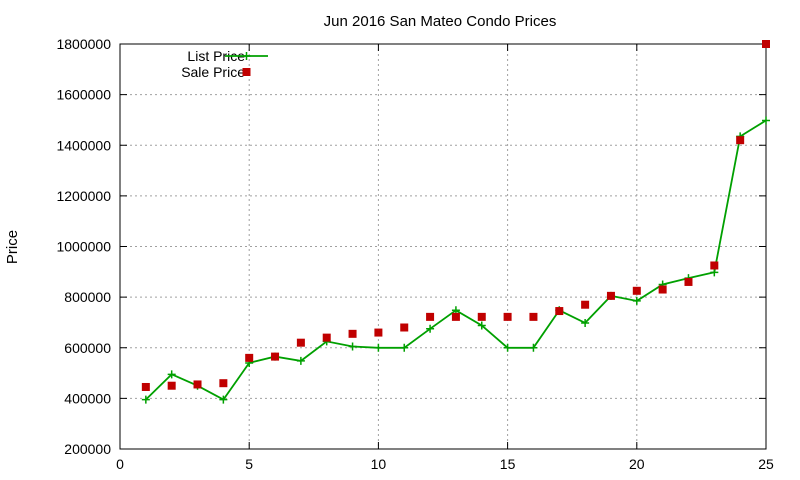 The height and width of the screenshot is (480, 800). I want to click on x-tick-label: 25, so click(766, 464).